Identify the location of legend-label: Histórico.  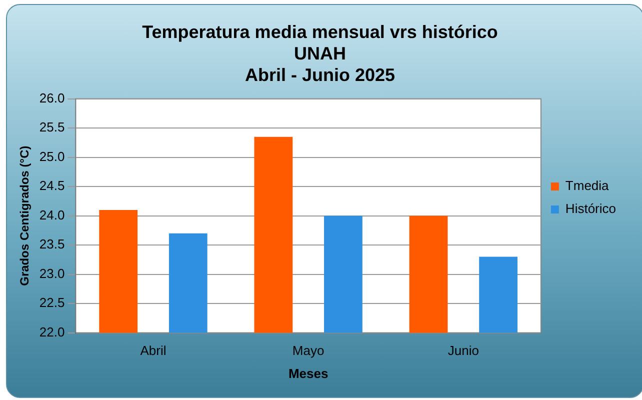
(590, 208).